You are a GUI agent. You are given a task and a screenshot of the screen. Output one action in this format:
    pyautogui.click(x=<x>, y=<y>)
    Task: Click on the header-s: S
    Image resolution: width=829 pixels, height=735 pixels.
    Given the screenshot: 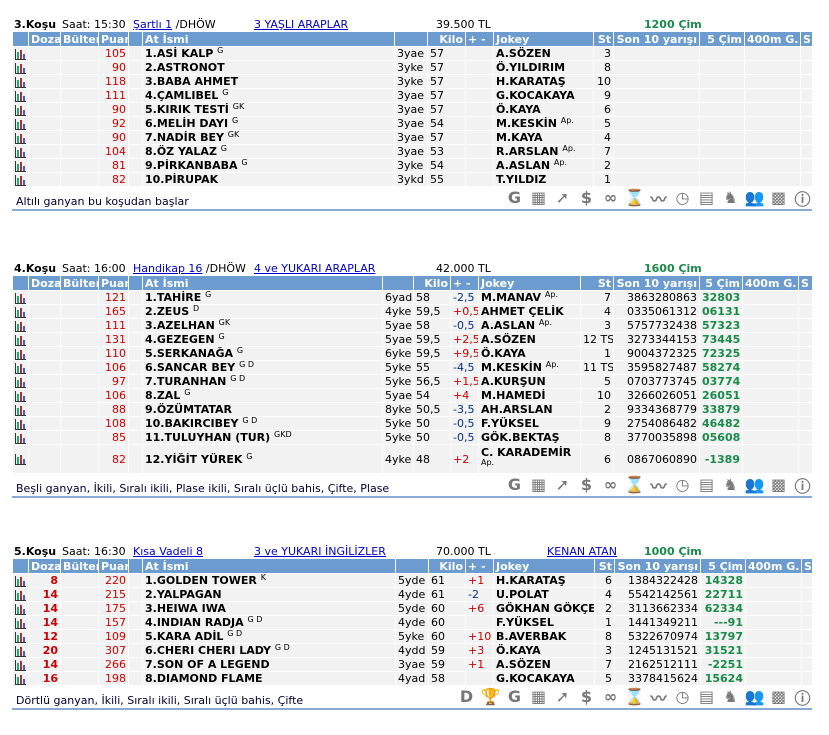 What is the action you would take?
    pyautogui.click(x=806, y=39)
    